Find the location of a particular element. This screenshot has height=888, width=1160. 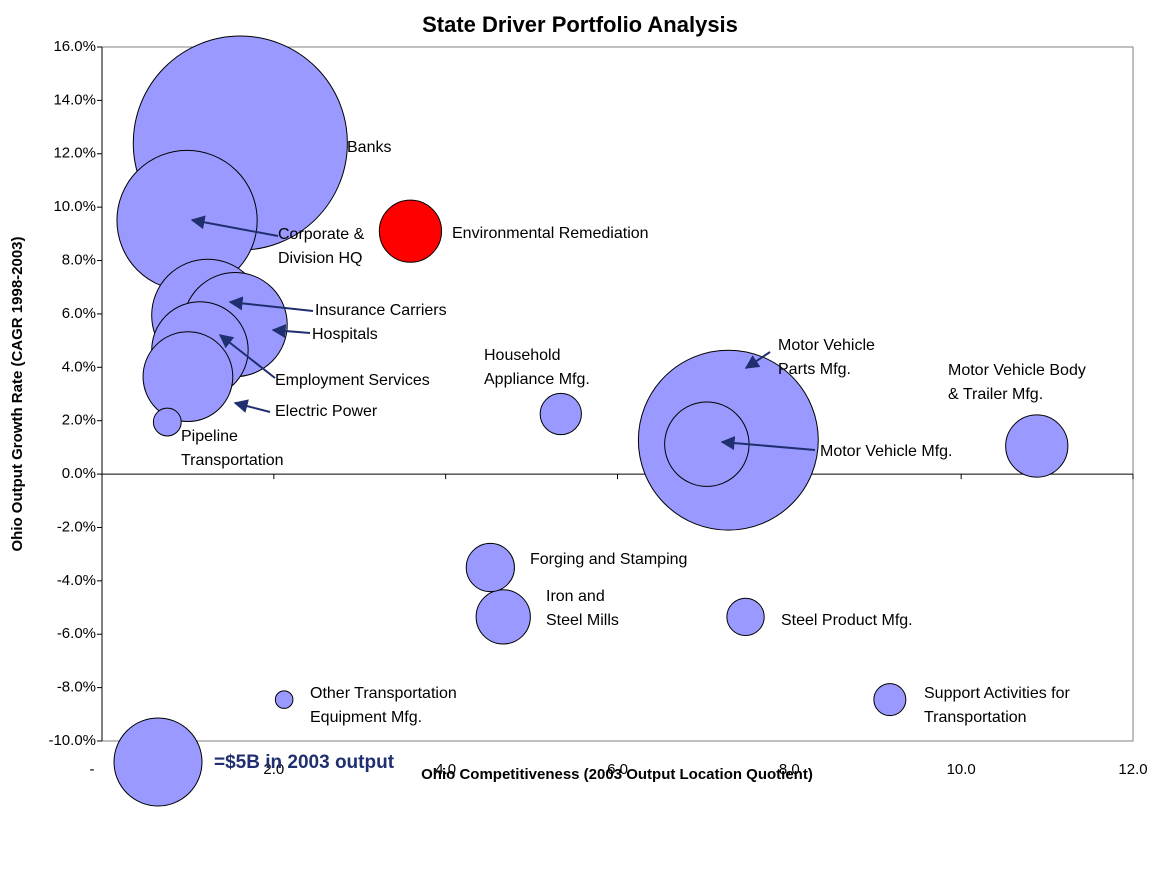

bubble-label: Forging and Stamping is located at coordinates (608, 559).